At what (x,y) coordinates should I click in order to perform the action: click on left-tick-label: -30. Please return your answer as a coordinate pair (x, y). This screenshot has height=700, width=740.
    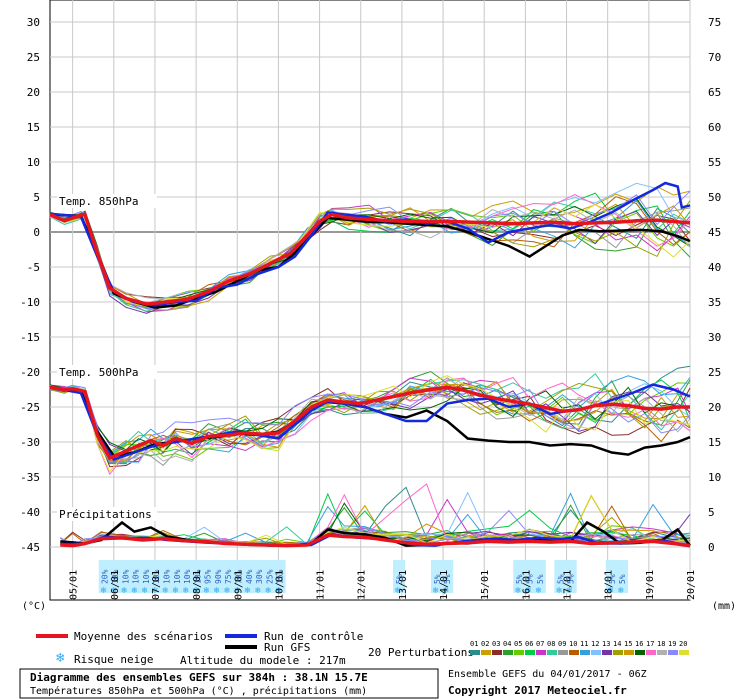
    Looking at the image, I should click on (30, 442).